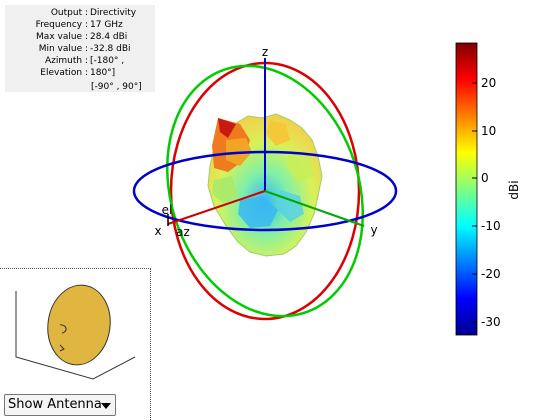  Describe the element at coordinates (103, 73) in the screenshot. I see `info-value: 180°]` at that location.